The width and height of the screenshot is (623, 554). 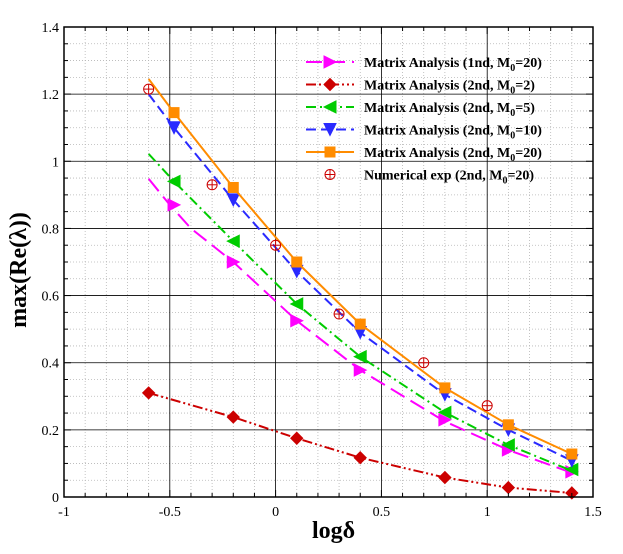 I want to click on legend-label: Matrix Analysis (1nd, M0=20), so click(x=453, y=65).